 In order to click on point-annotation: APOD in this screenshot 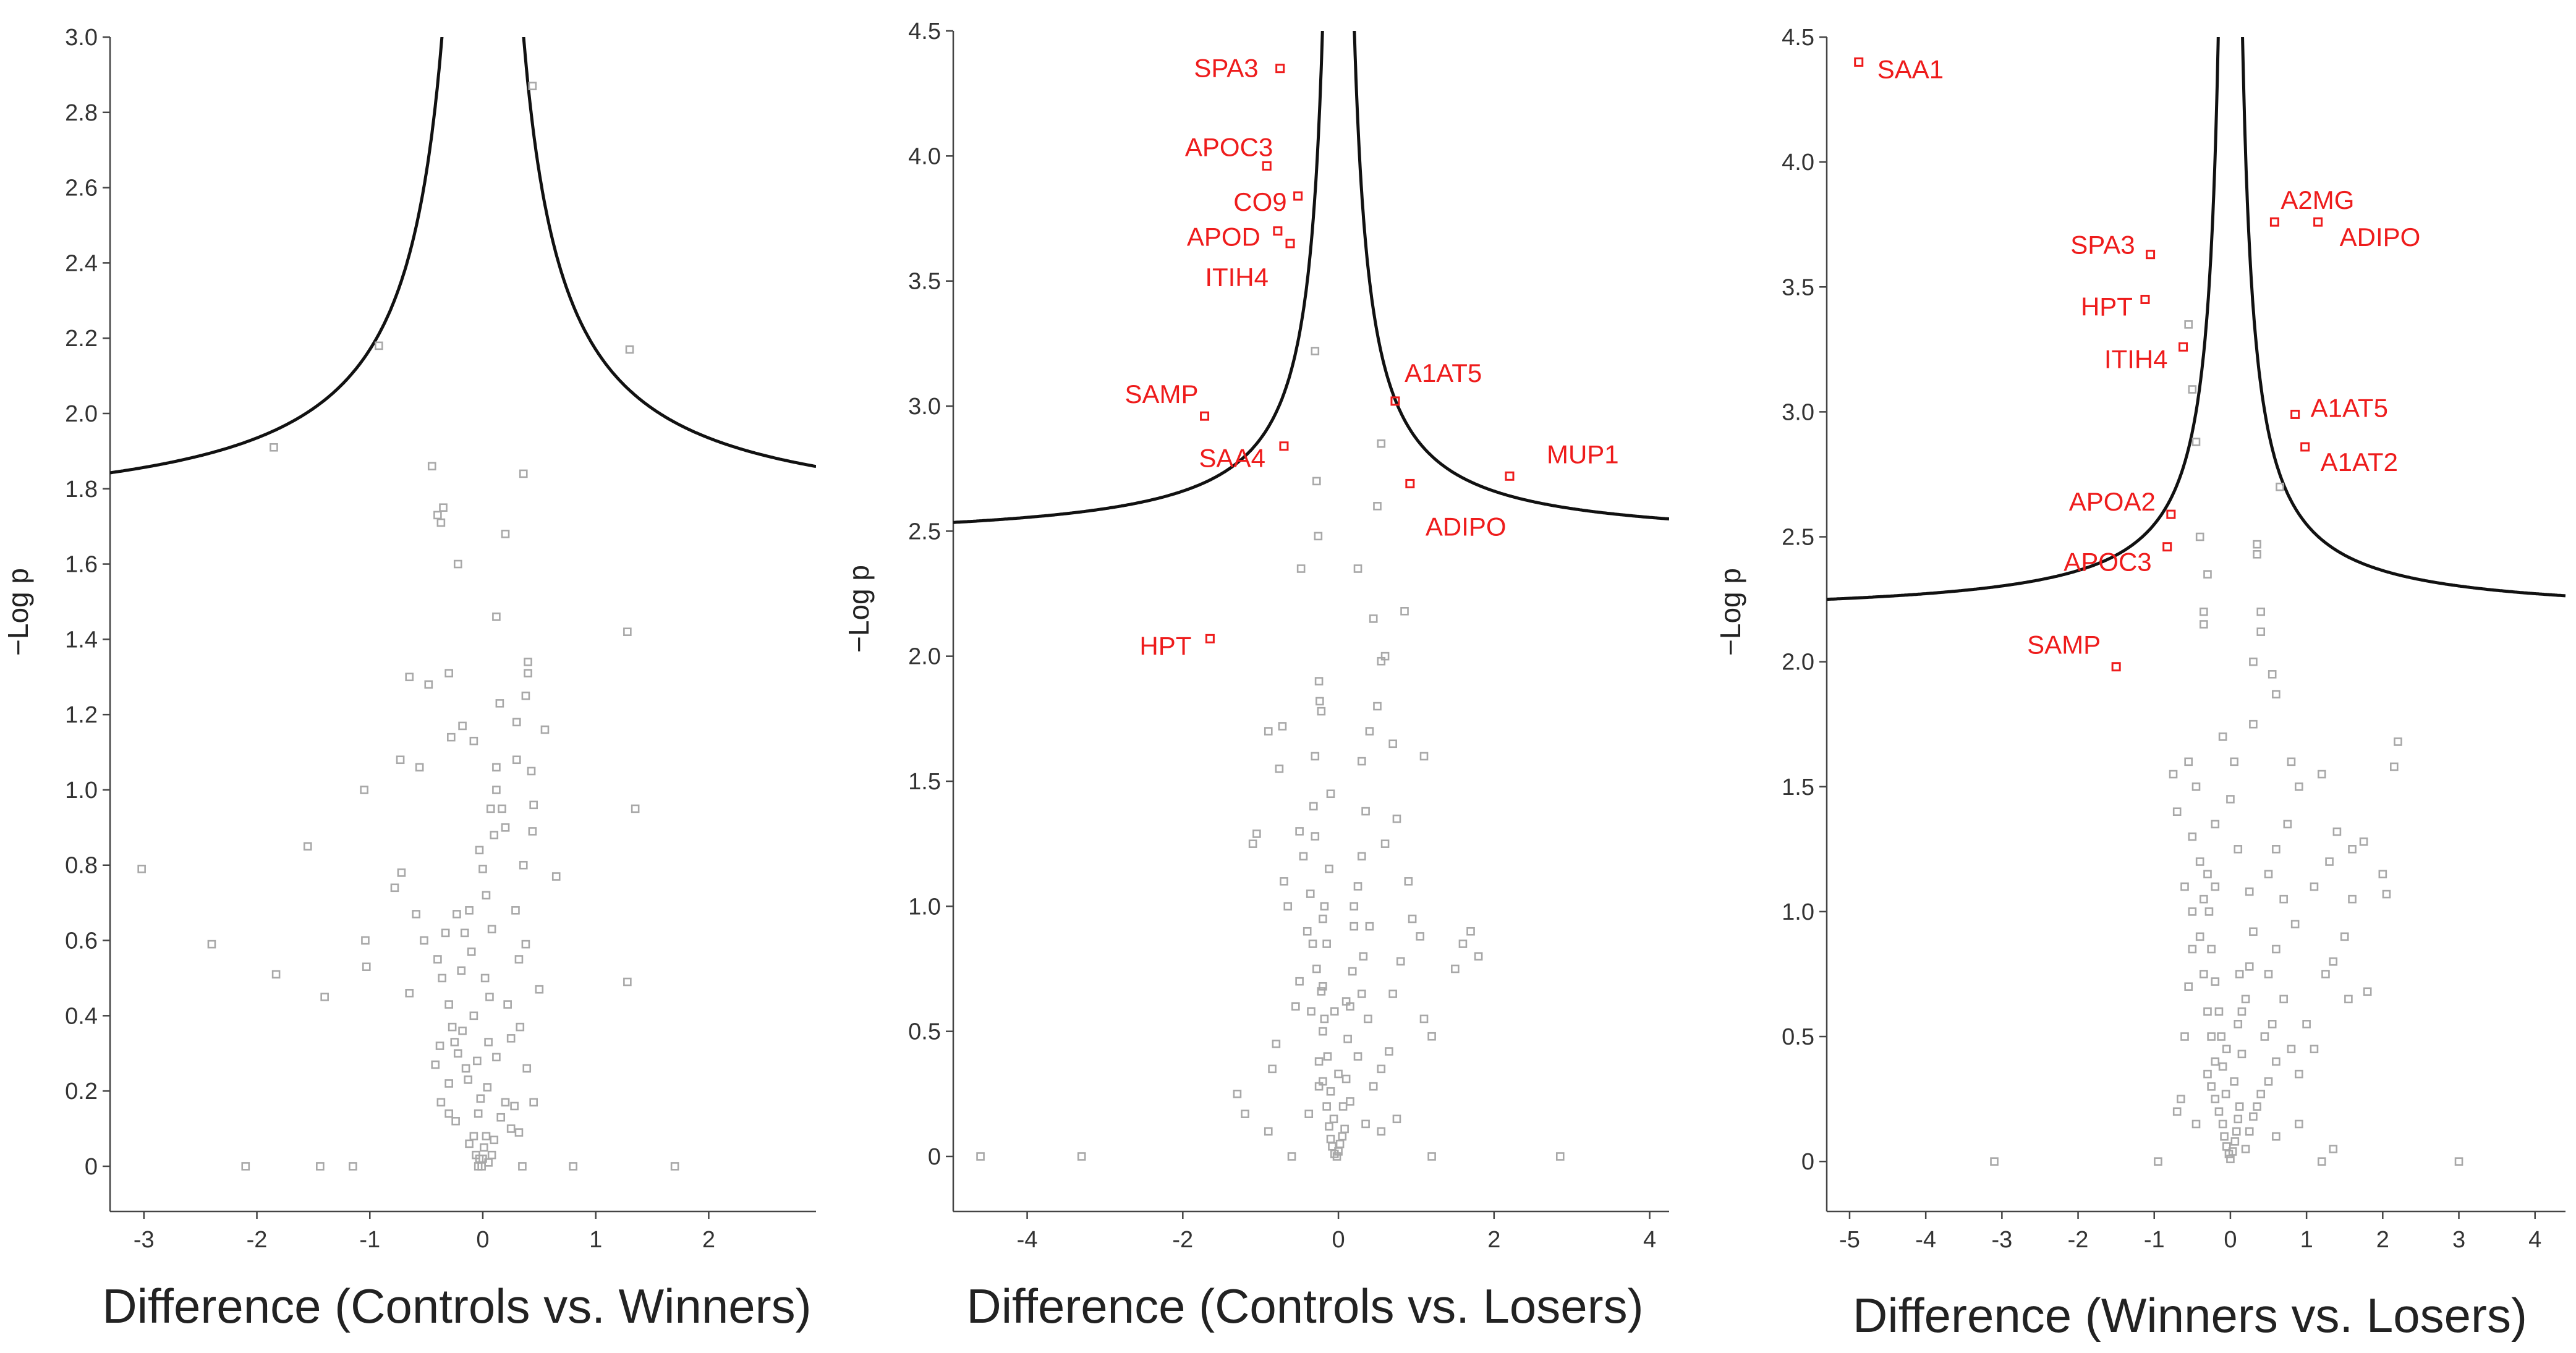, I will do `click(1223, 237)`.